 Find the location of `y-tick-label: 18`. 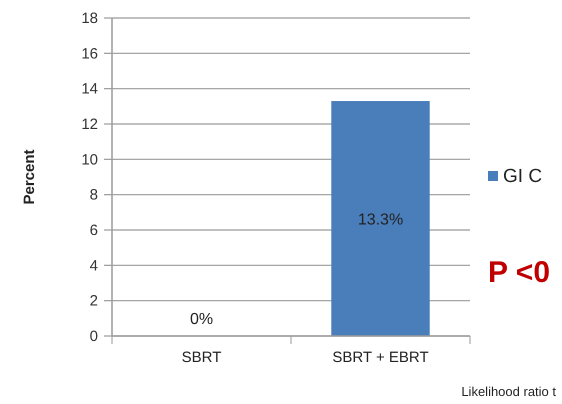

y-tick-label: 18 is located at coordinates (89, 18).